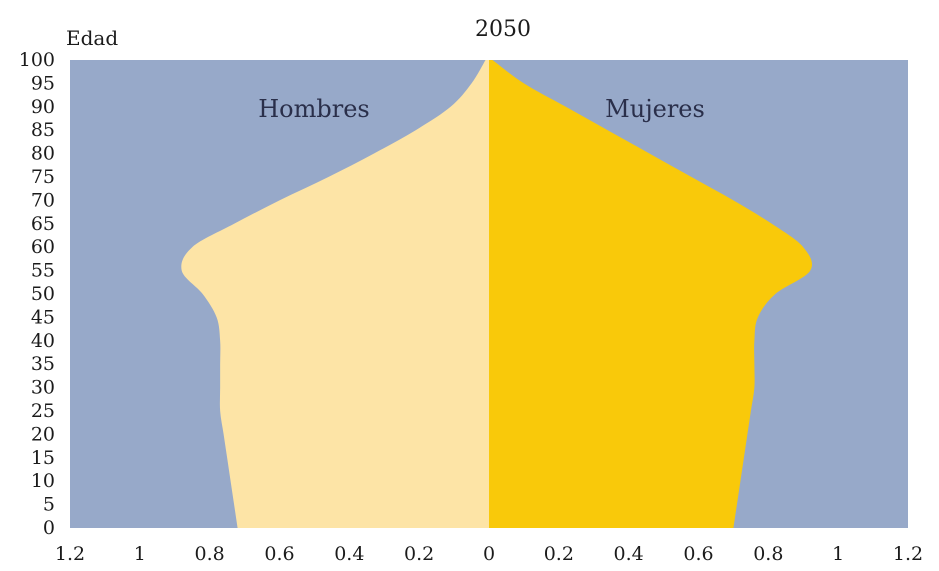 The width and height of the screenshot is (939, 571). What do you see at coordinates (43, 247) in the screenshot?
I see `y-tick-label: 60` at bounding box center [43, 247].